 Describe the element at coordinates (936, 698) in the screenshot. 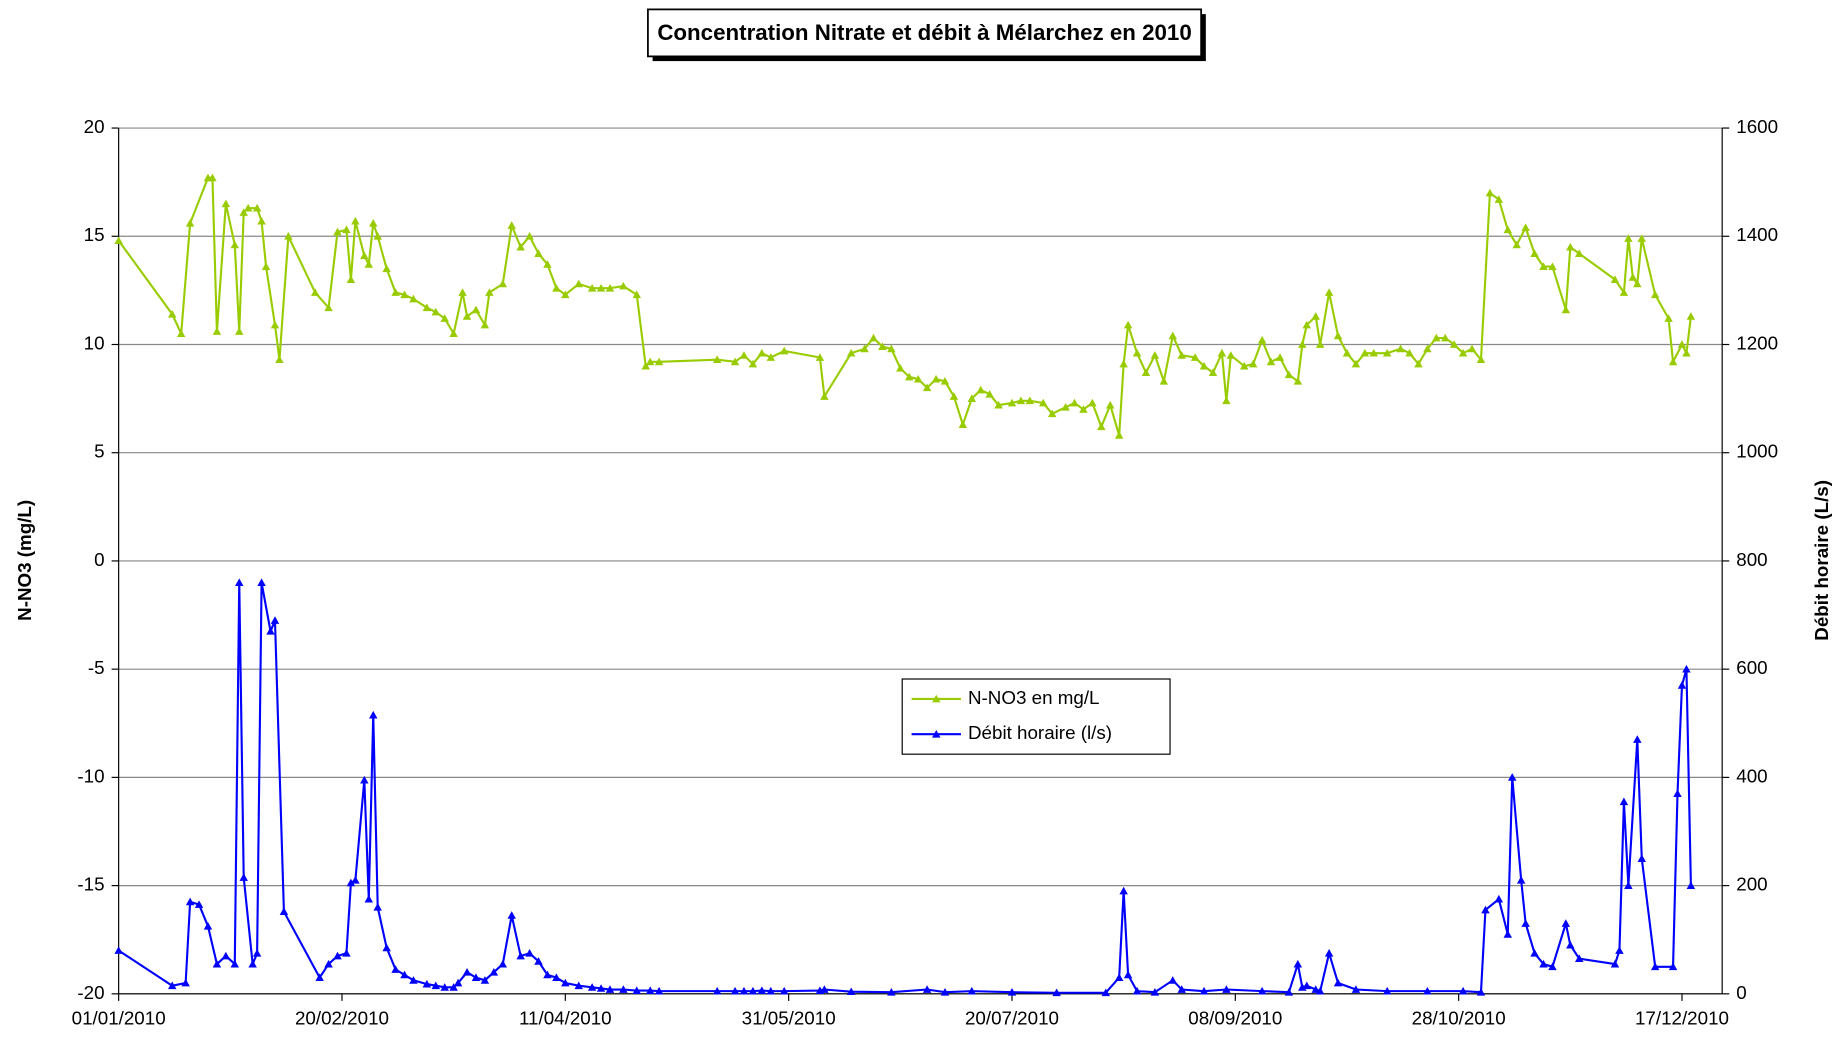

I see `legend-marker` at that location.